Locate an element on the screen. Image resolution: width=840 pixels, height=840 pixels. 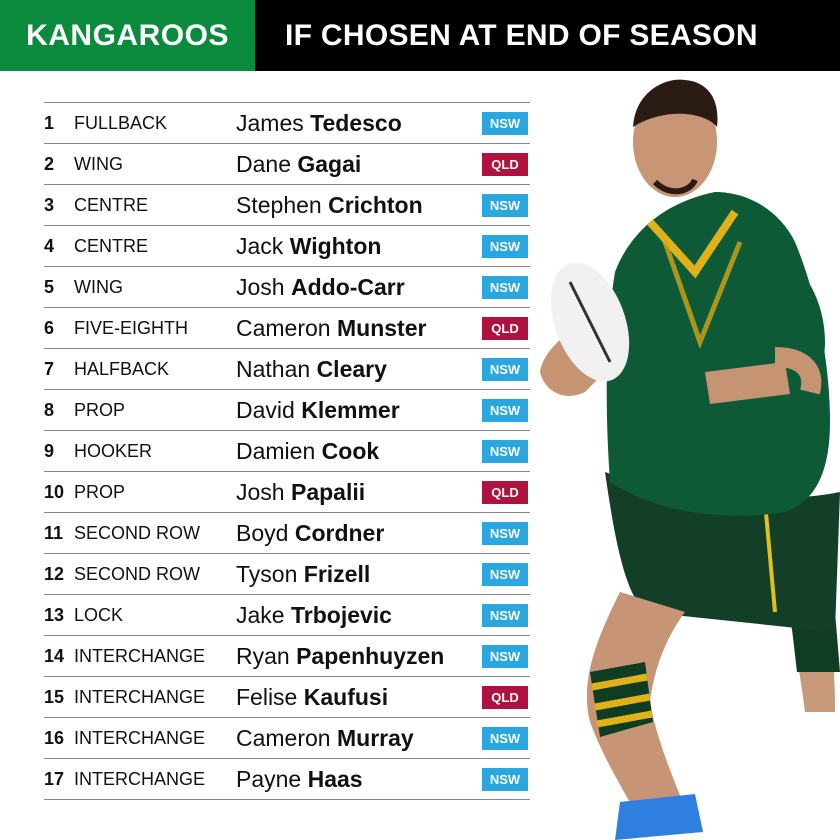
jersey-number: 10 is located at coordinates (54, 491).